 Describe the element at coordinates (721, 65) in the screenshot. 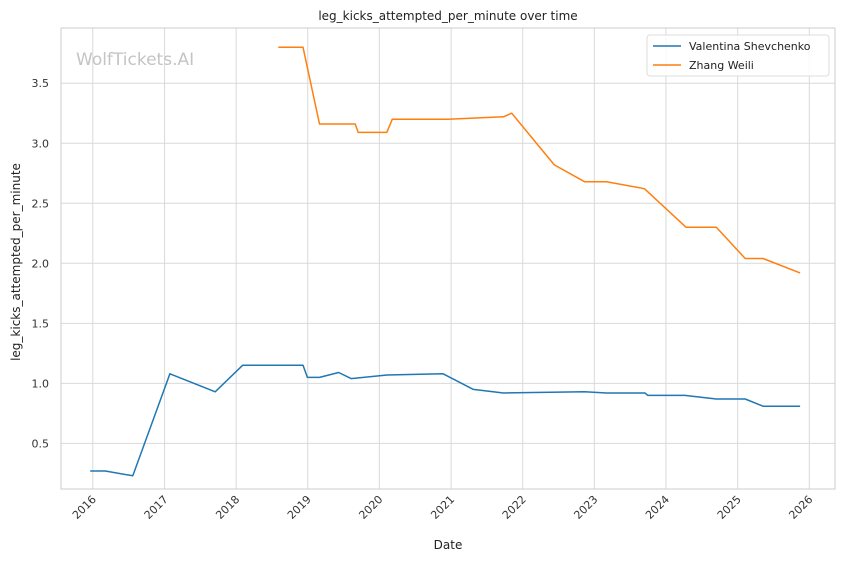

I see `legend-label: Zhang Weili` at that location.